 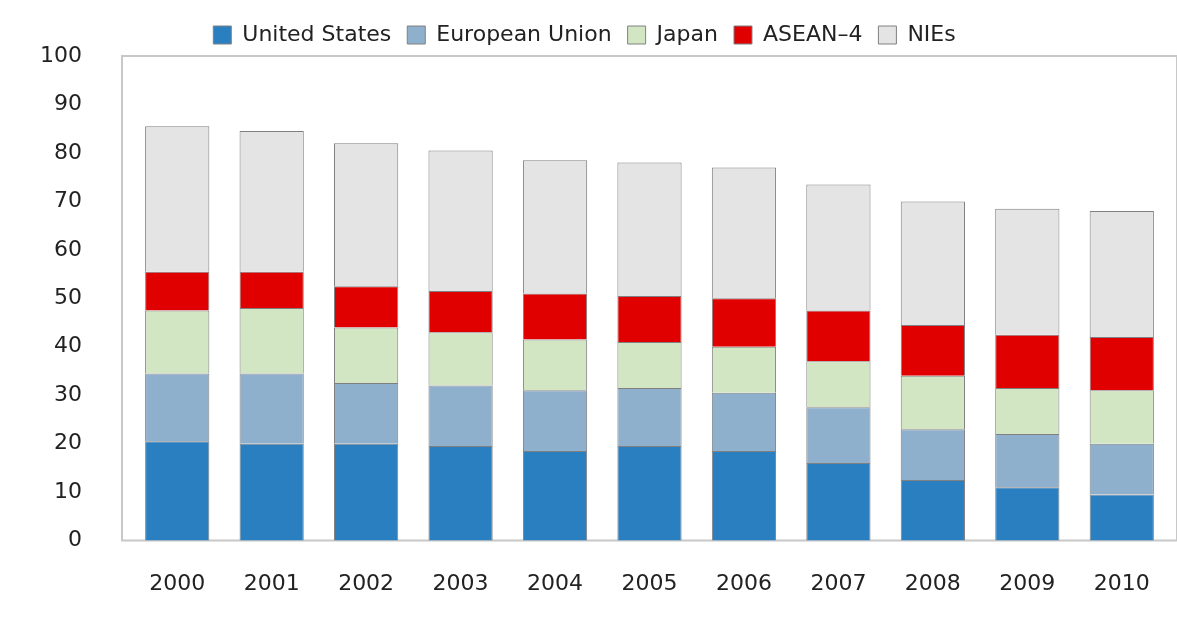 What do you see at coordinates (812, 33) in the screenshot?
I see `legend-label: ASEAN–4` at bounding box center [812, 33].